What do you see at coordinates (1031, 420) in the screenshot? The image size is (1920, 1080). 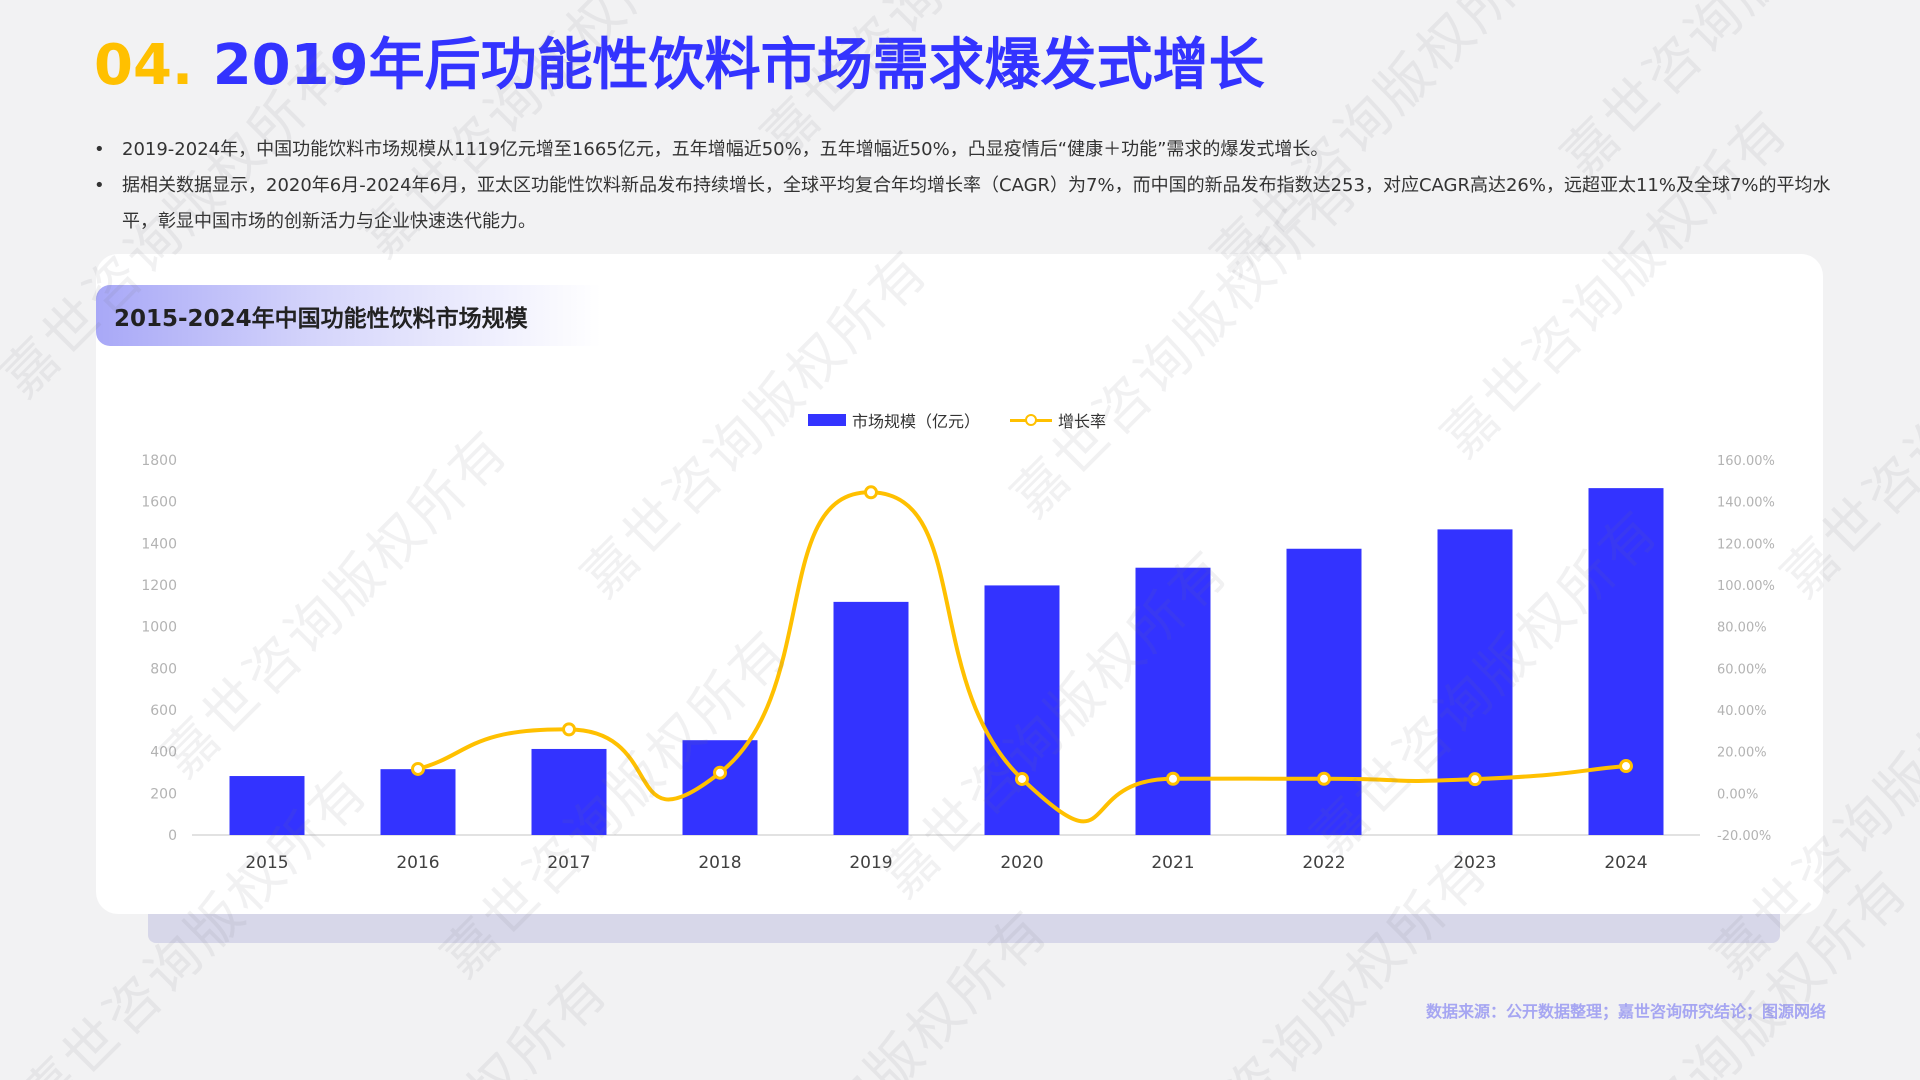 I see `line-marker-icon` at bounding box center [1031, 420].